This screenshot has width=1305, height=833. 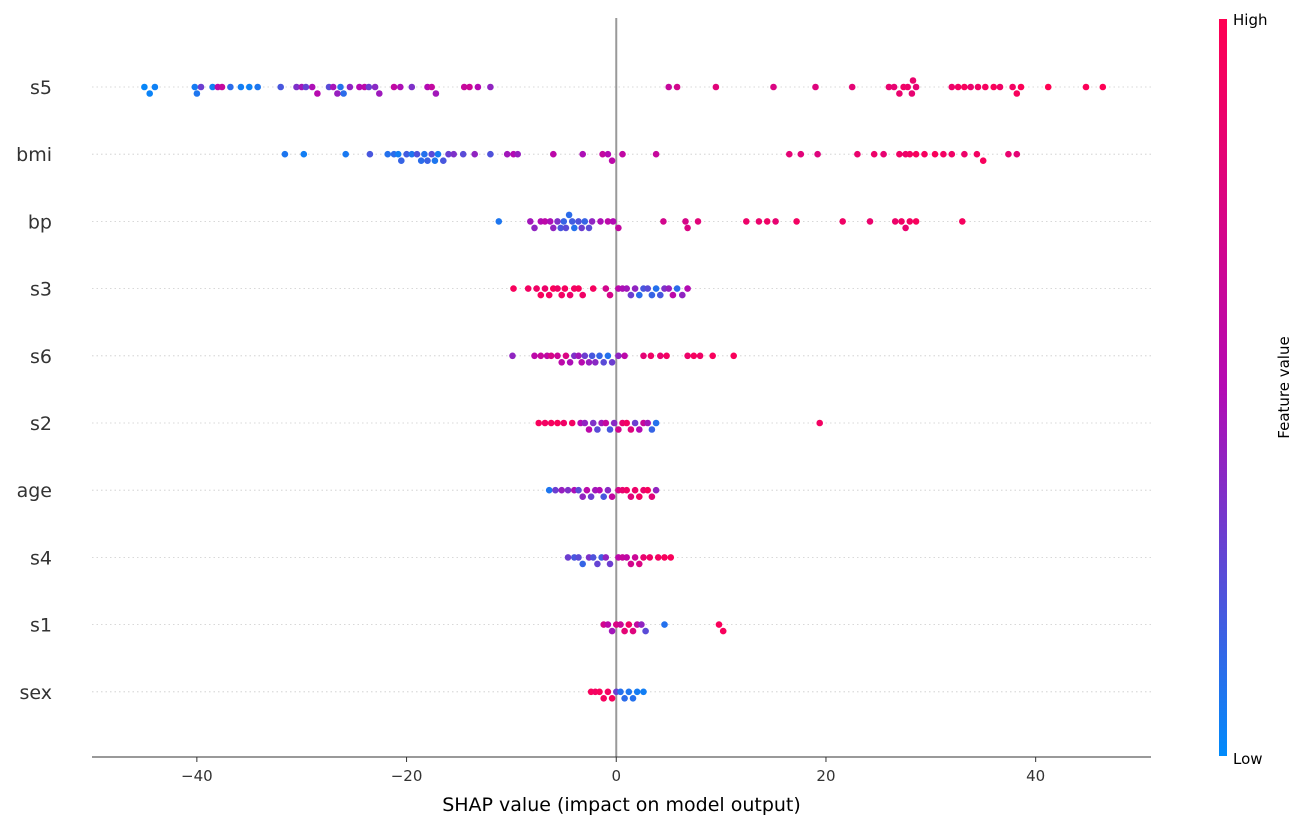 What do you see at coordinates (1256, 389) in the screenshot?
I see `colorbar: High Low Feature value` at bounding box center [1256, 389].